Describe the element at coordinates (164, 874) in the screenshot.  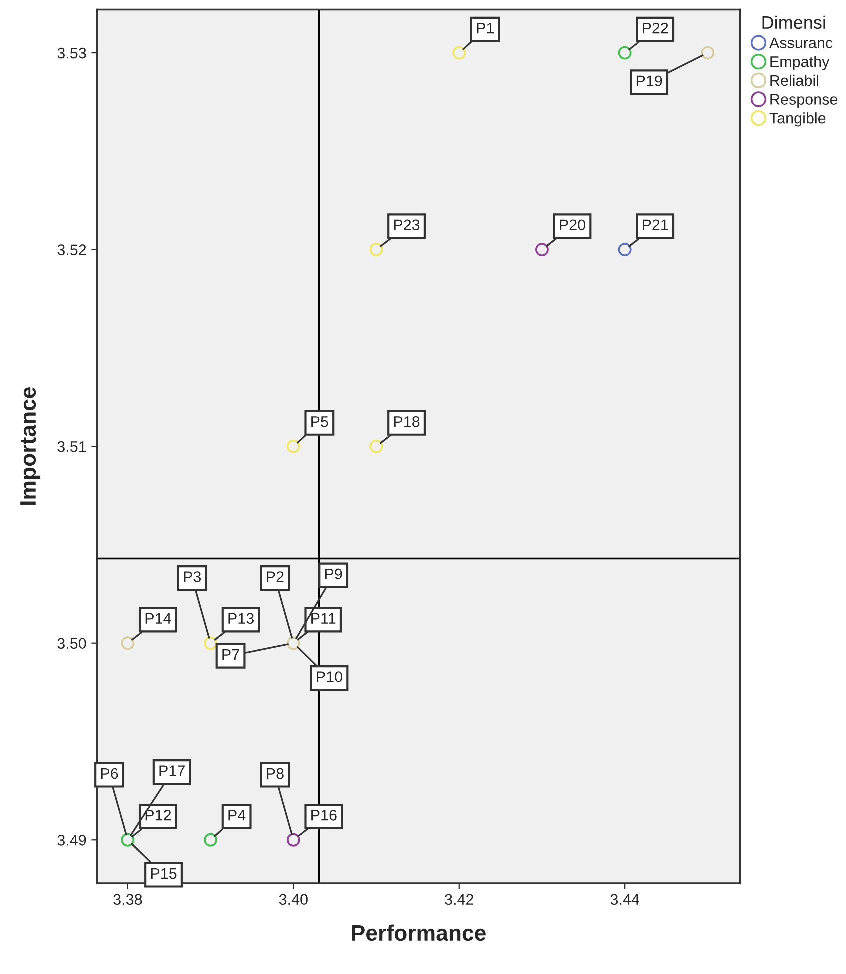
I see `annotation: P15` at that location.